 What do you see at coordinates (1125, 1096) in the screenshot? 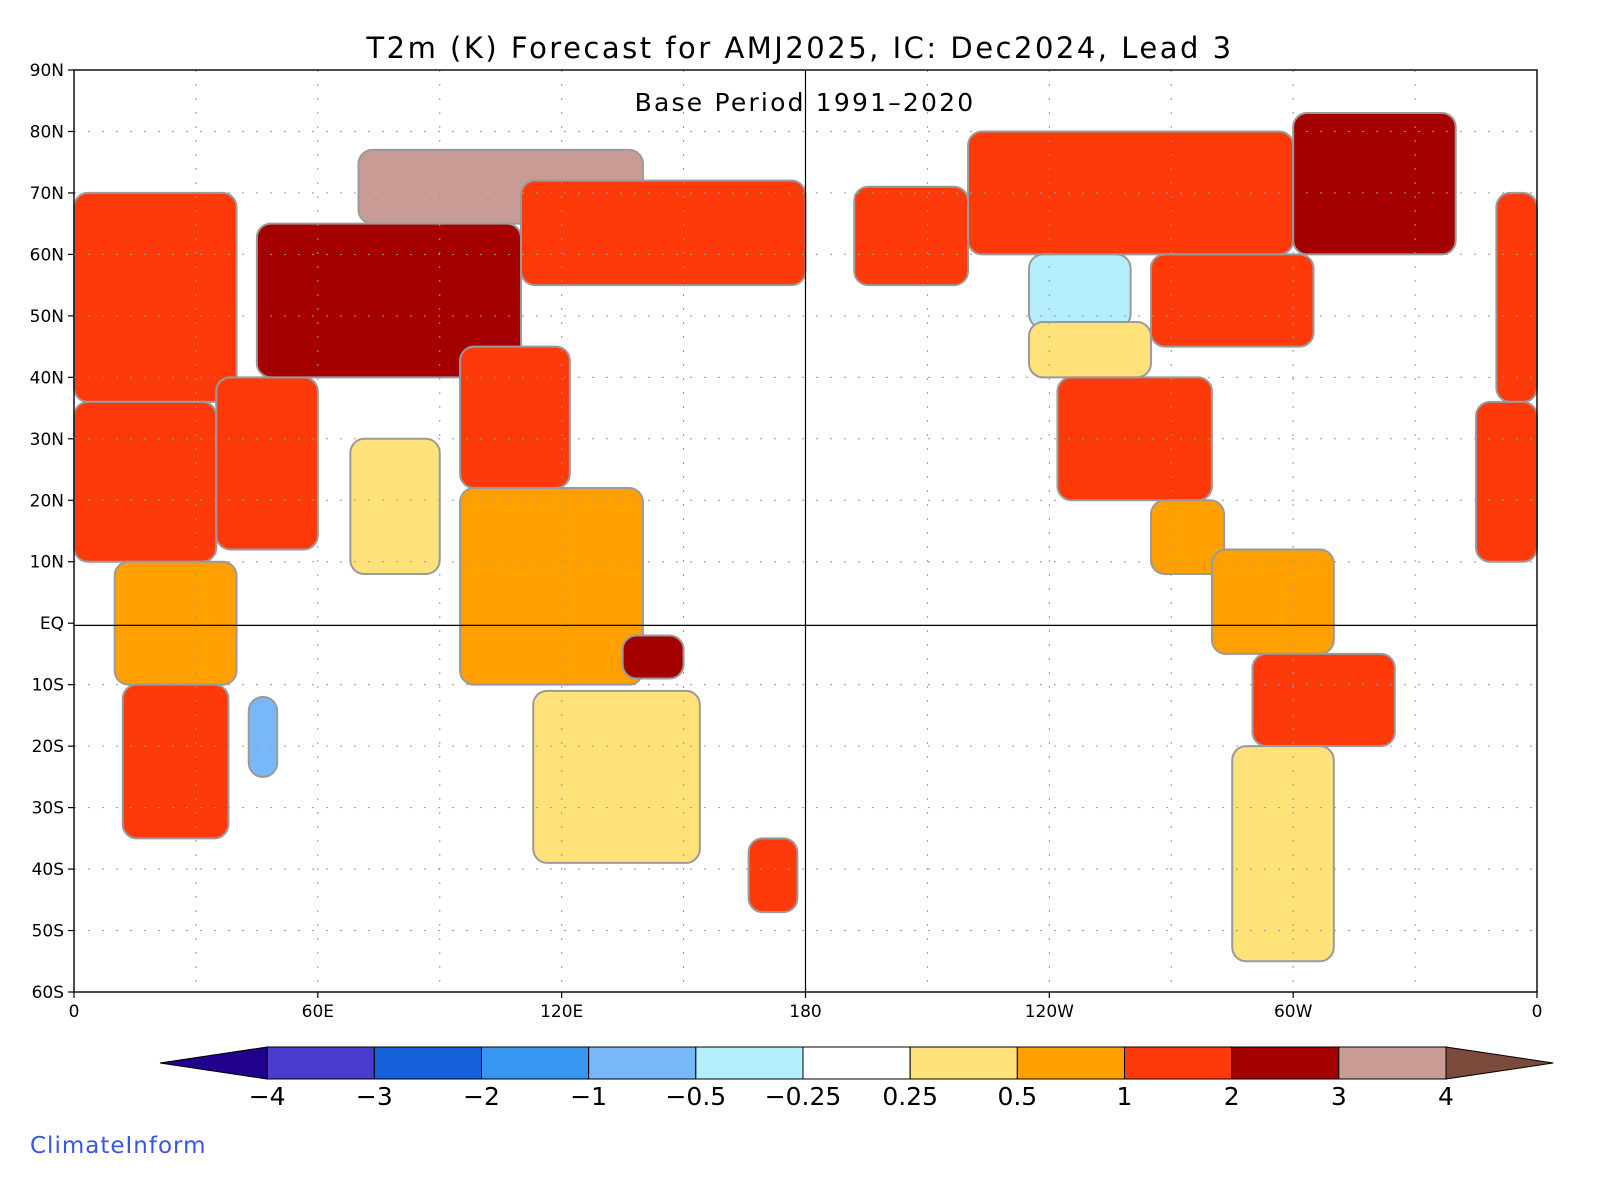
I see `colorbar-label: 1` at bounding box center [1125, 1096].